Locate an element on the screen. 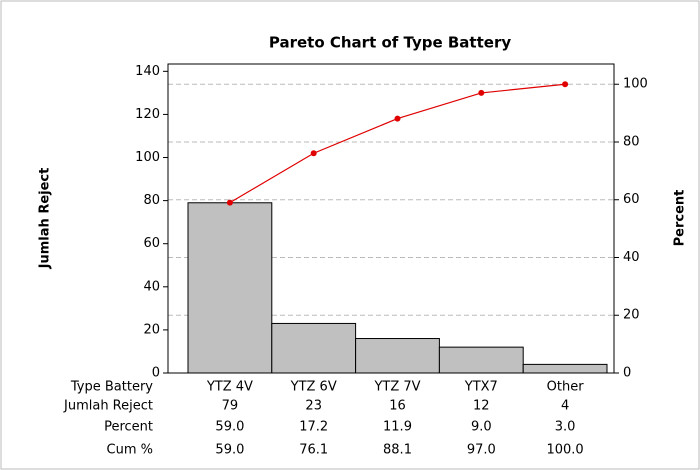 This screenshot has height=470, width=700. table-cell: 79 is located at coordinates (230, 406).